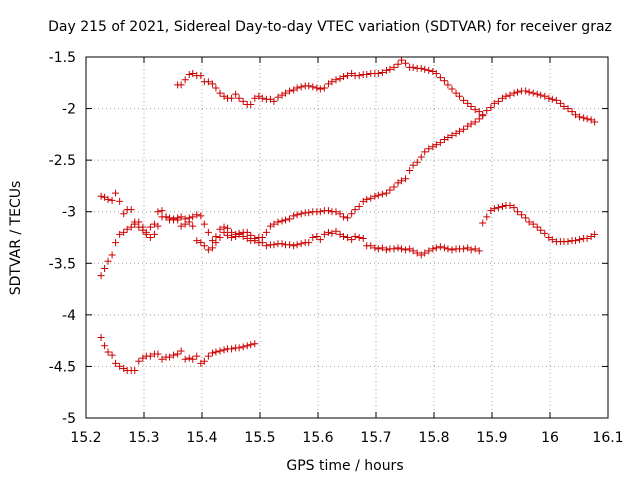  I want to click on x-tick-label: 15.2, so click(85, 438).